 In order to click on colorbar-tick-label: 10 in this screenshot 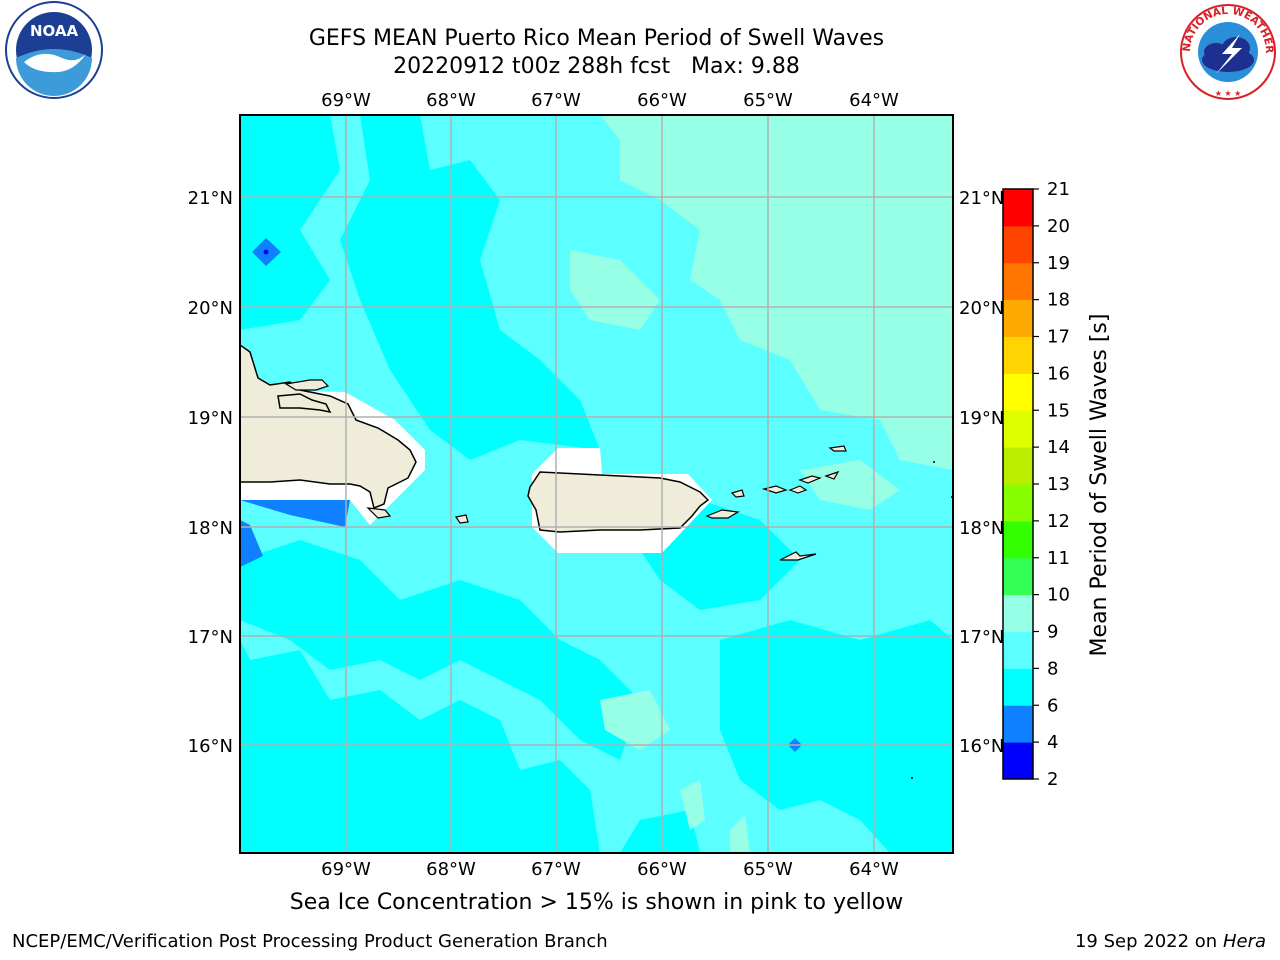, I will do `click(1058, 595)`.